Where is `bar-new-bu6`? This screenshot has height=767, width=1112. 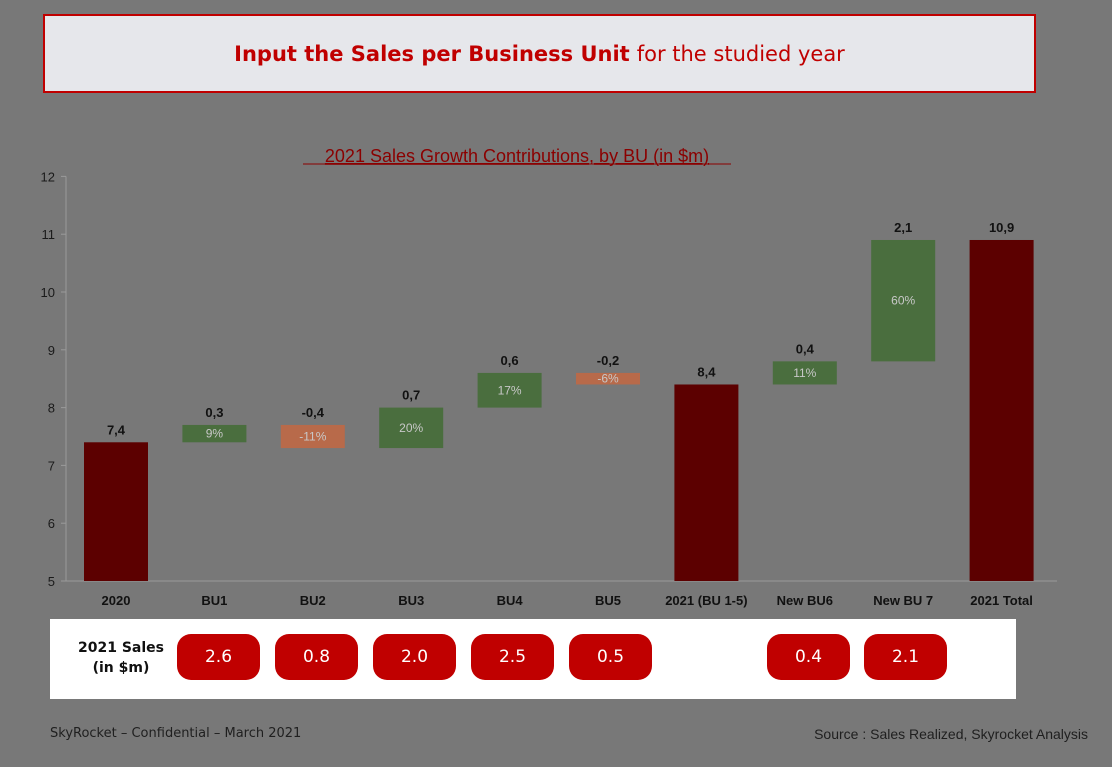 bar-new-bu6 is located at coordinates (804, 373).